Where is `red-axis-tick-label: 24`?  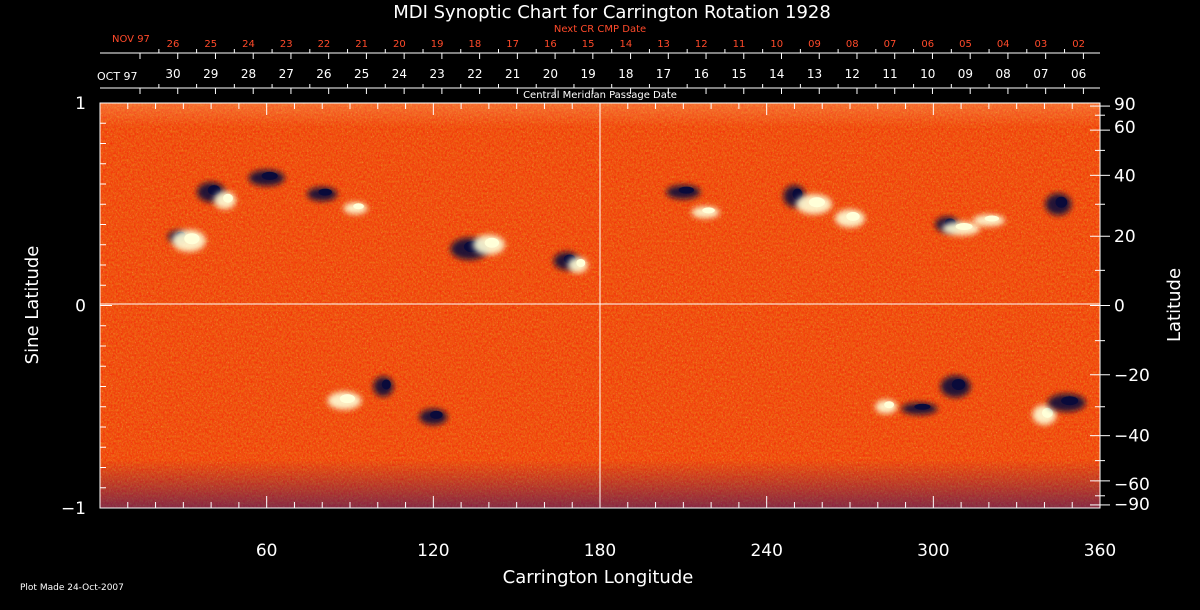
red-axis-tick-label: 24 is located at coordinates (248, 44).